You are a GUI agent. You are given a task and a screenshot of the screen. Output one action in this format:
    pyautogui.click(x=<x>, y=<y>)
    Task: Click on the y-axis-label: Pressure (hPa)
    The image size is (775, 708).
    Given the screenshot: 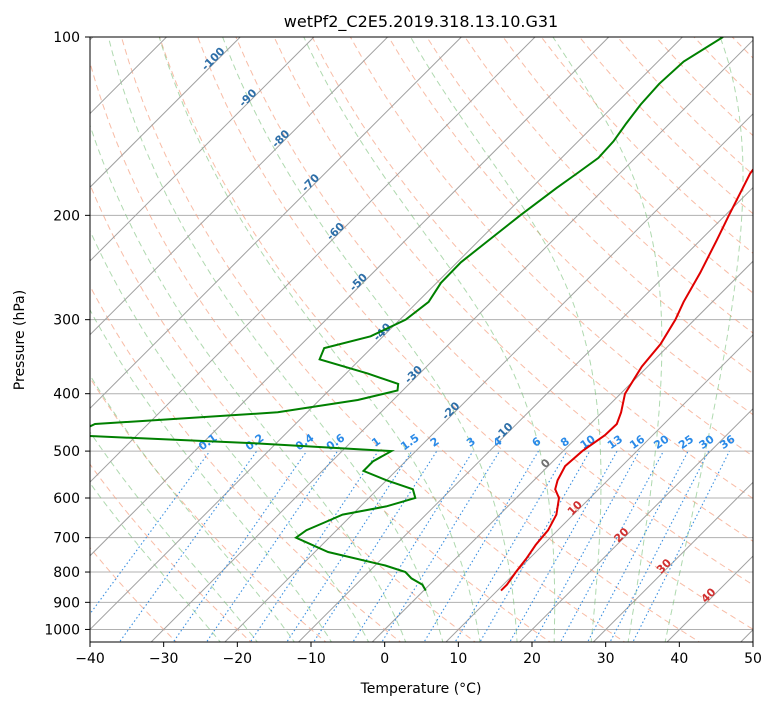 What is the action you would take?
    pyautogui.click(x=20, y=340)
    